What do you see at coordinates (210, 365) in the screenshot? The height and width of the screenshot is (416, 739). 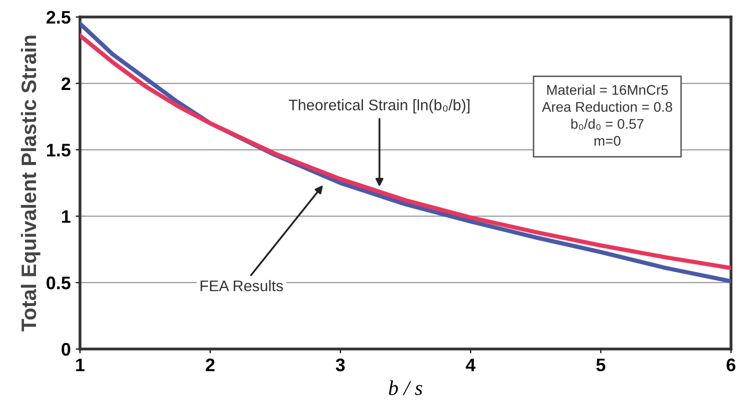 I see `x-tick-label: 2` at bounding box center [210, 365].